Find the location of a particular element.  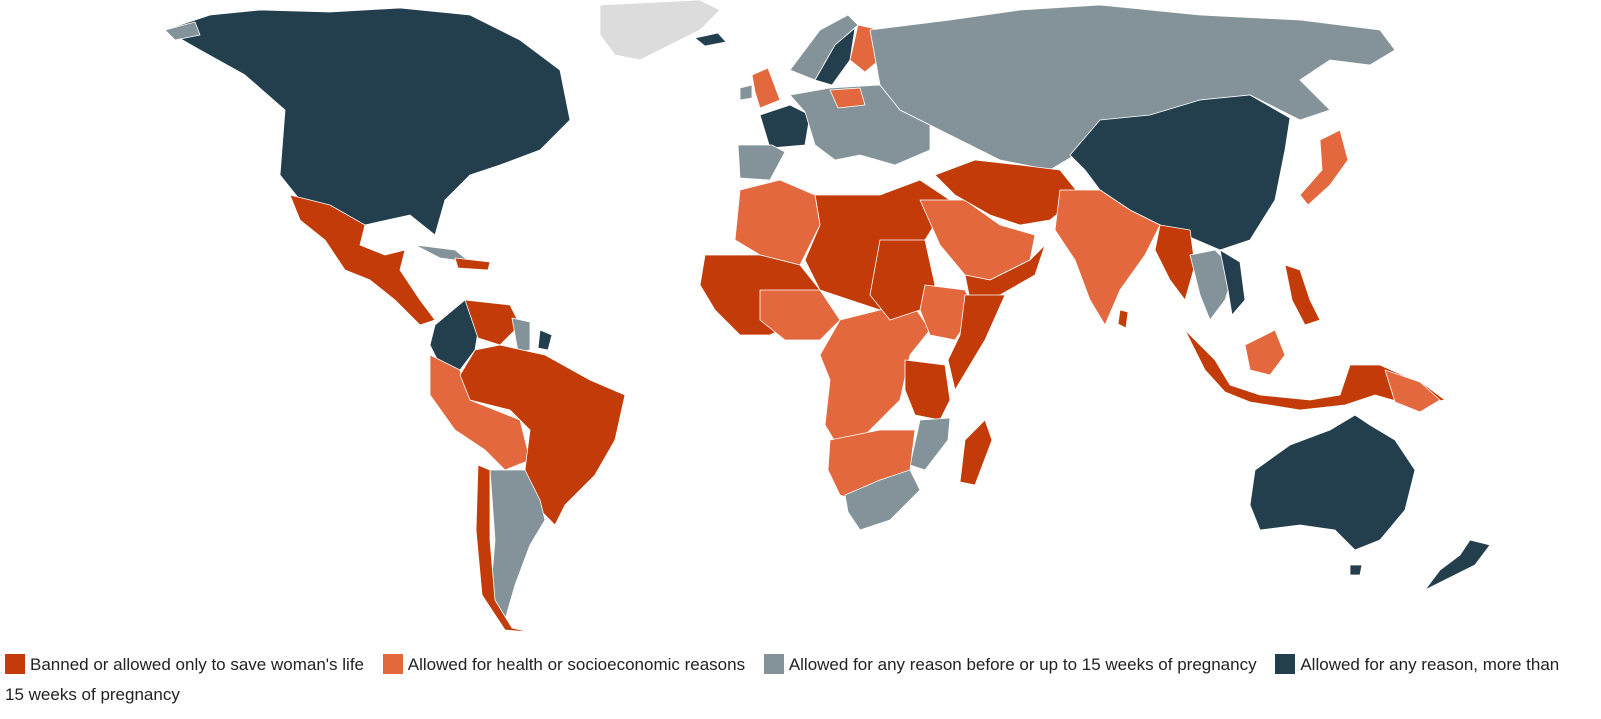

region-indonesia is located at coordinates (1315, 370).